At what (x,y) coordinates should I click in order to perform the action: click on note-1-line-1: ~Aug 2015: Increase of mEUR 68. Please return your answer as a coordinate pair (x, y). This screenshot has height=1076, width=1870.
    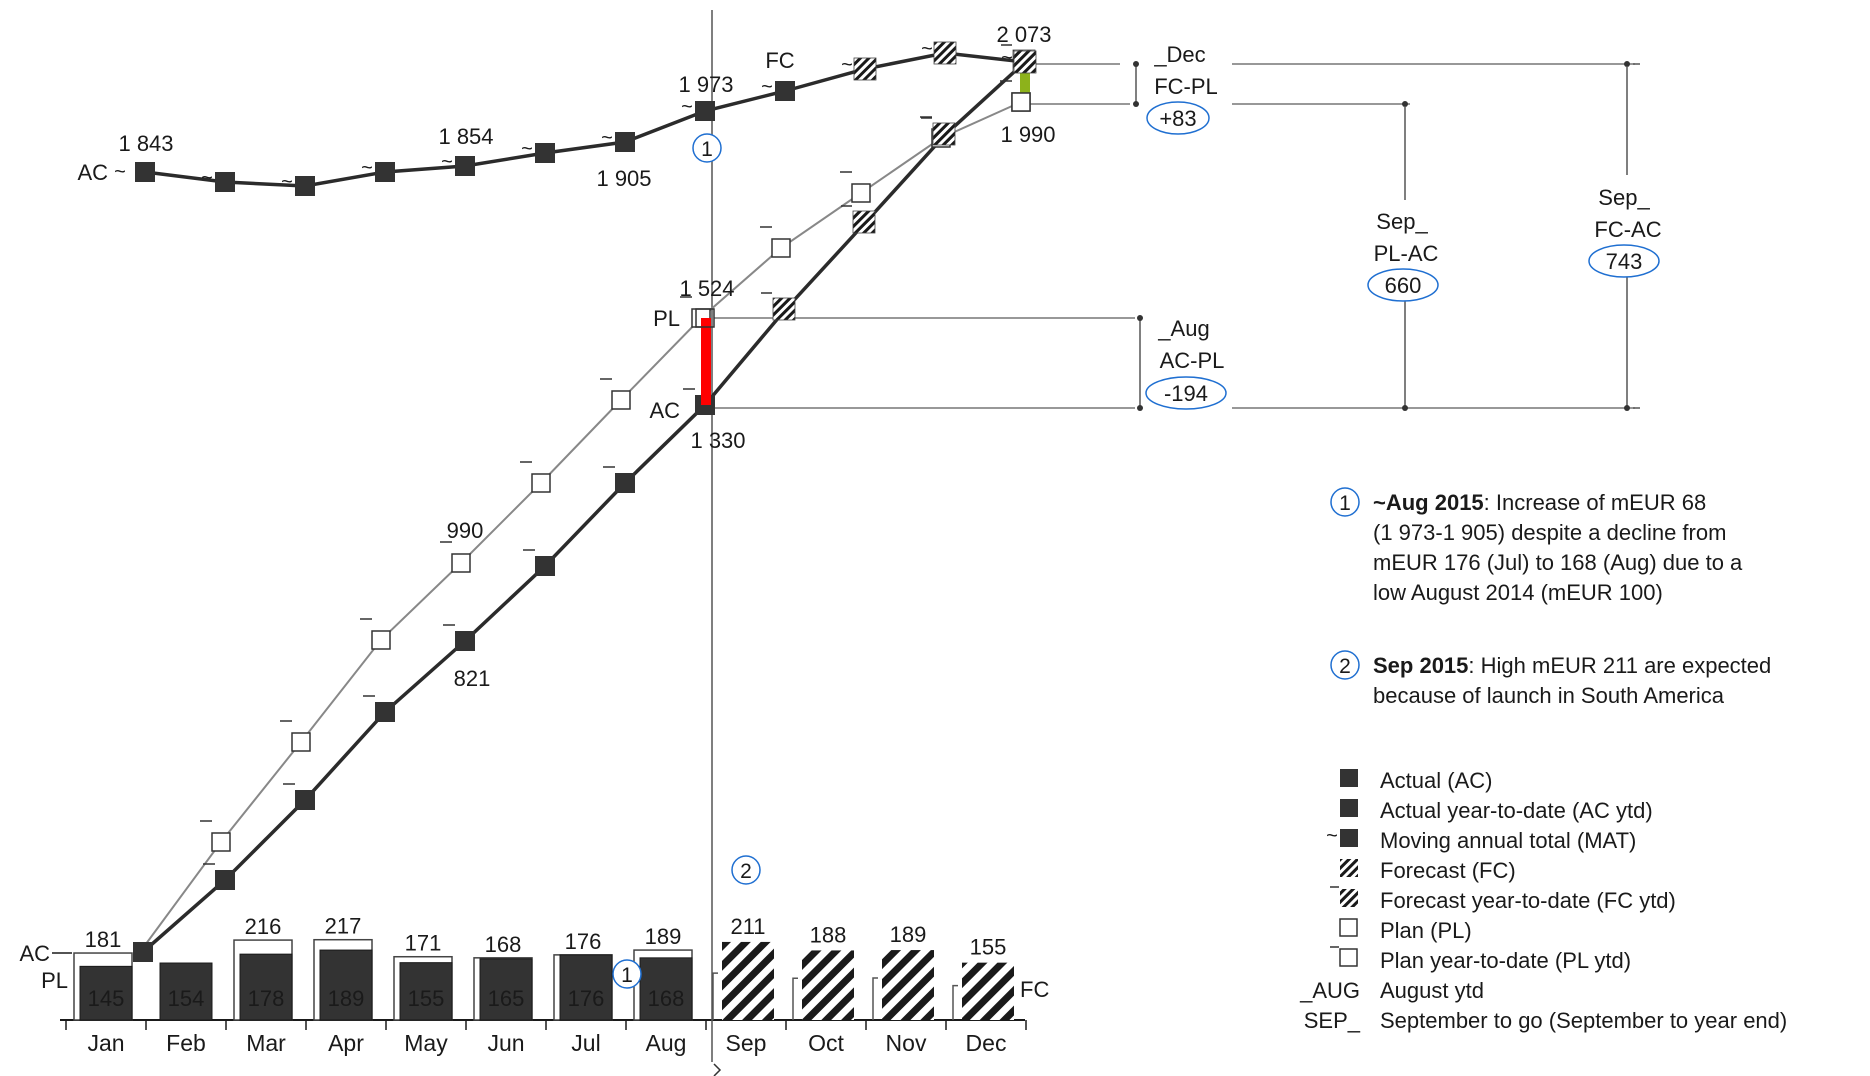
    Looking at the image, I should click on (1539, 502).